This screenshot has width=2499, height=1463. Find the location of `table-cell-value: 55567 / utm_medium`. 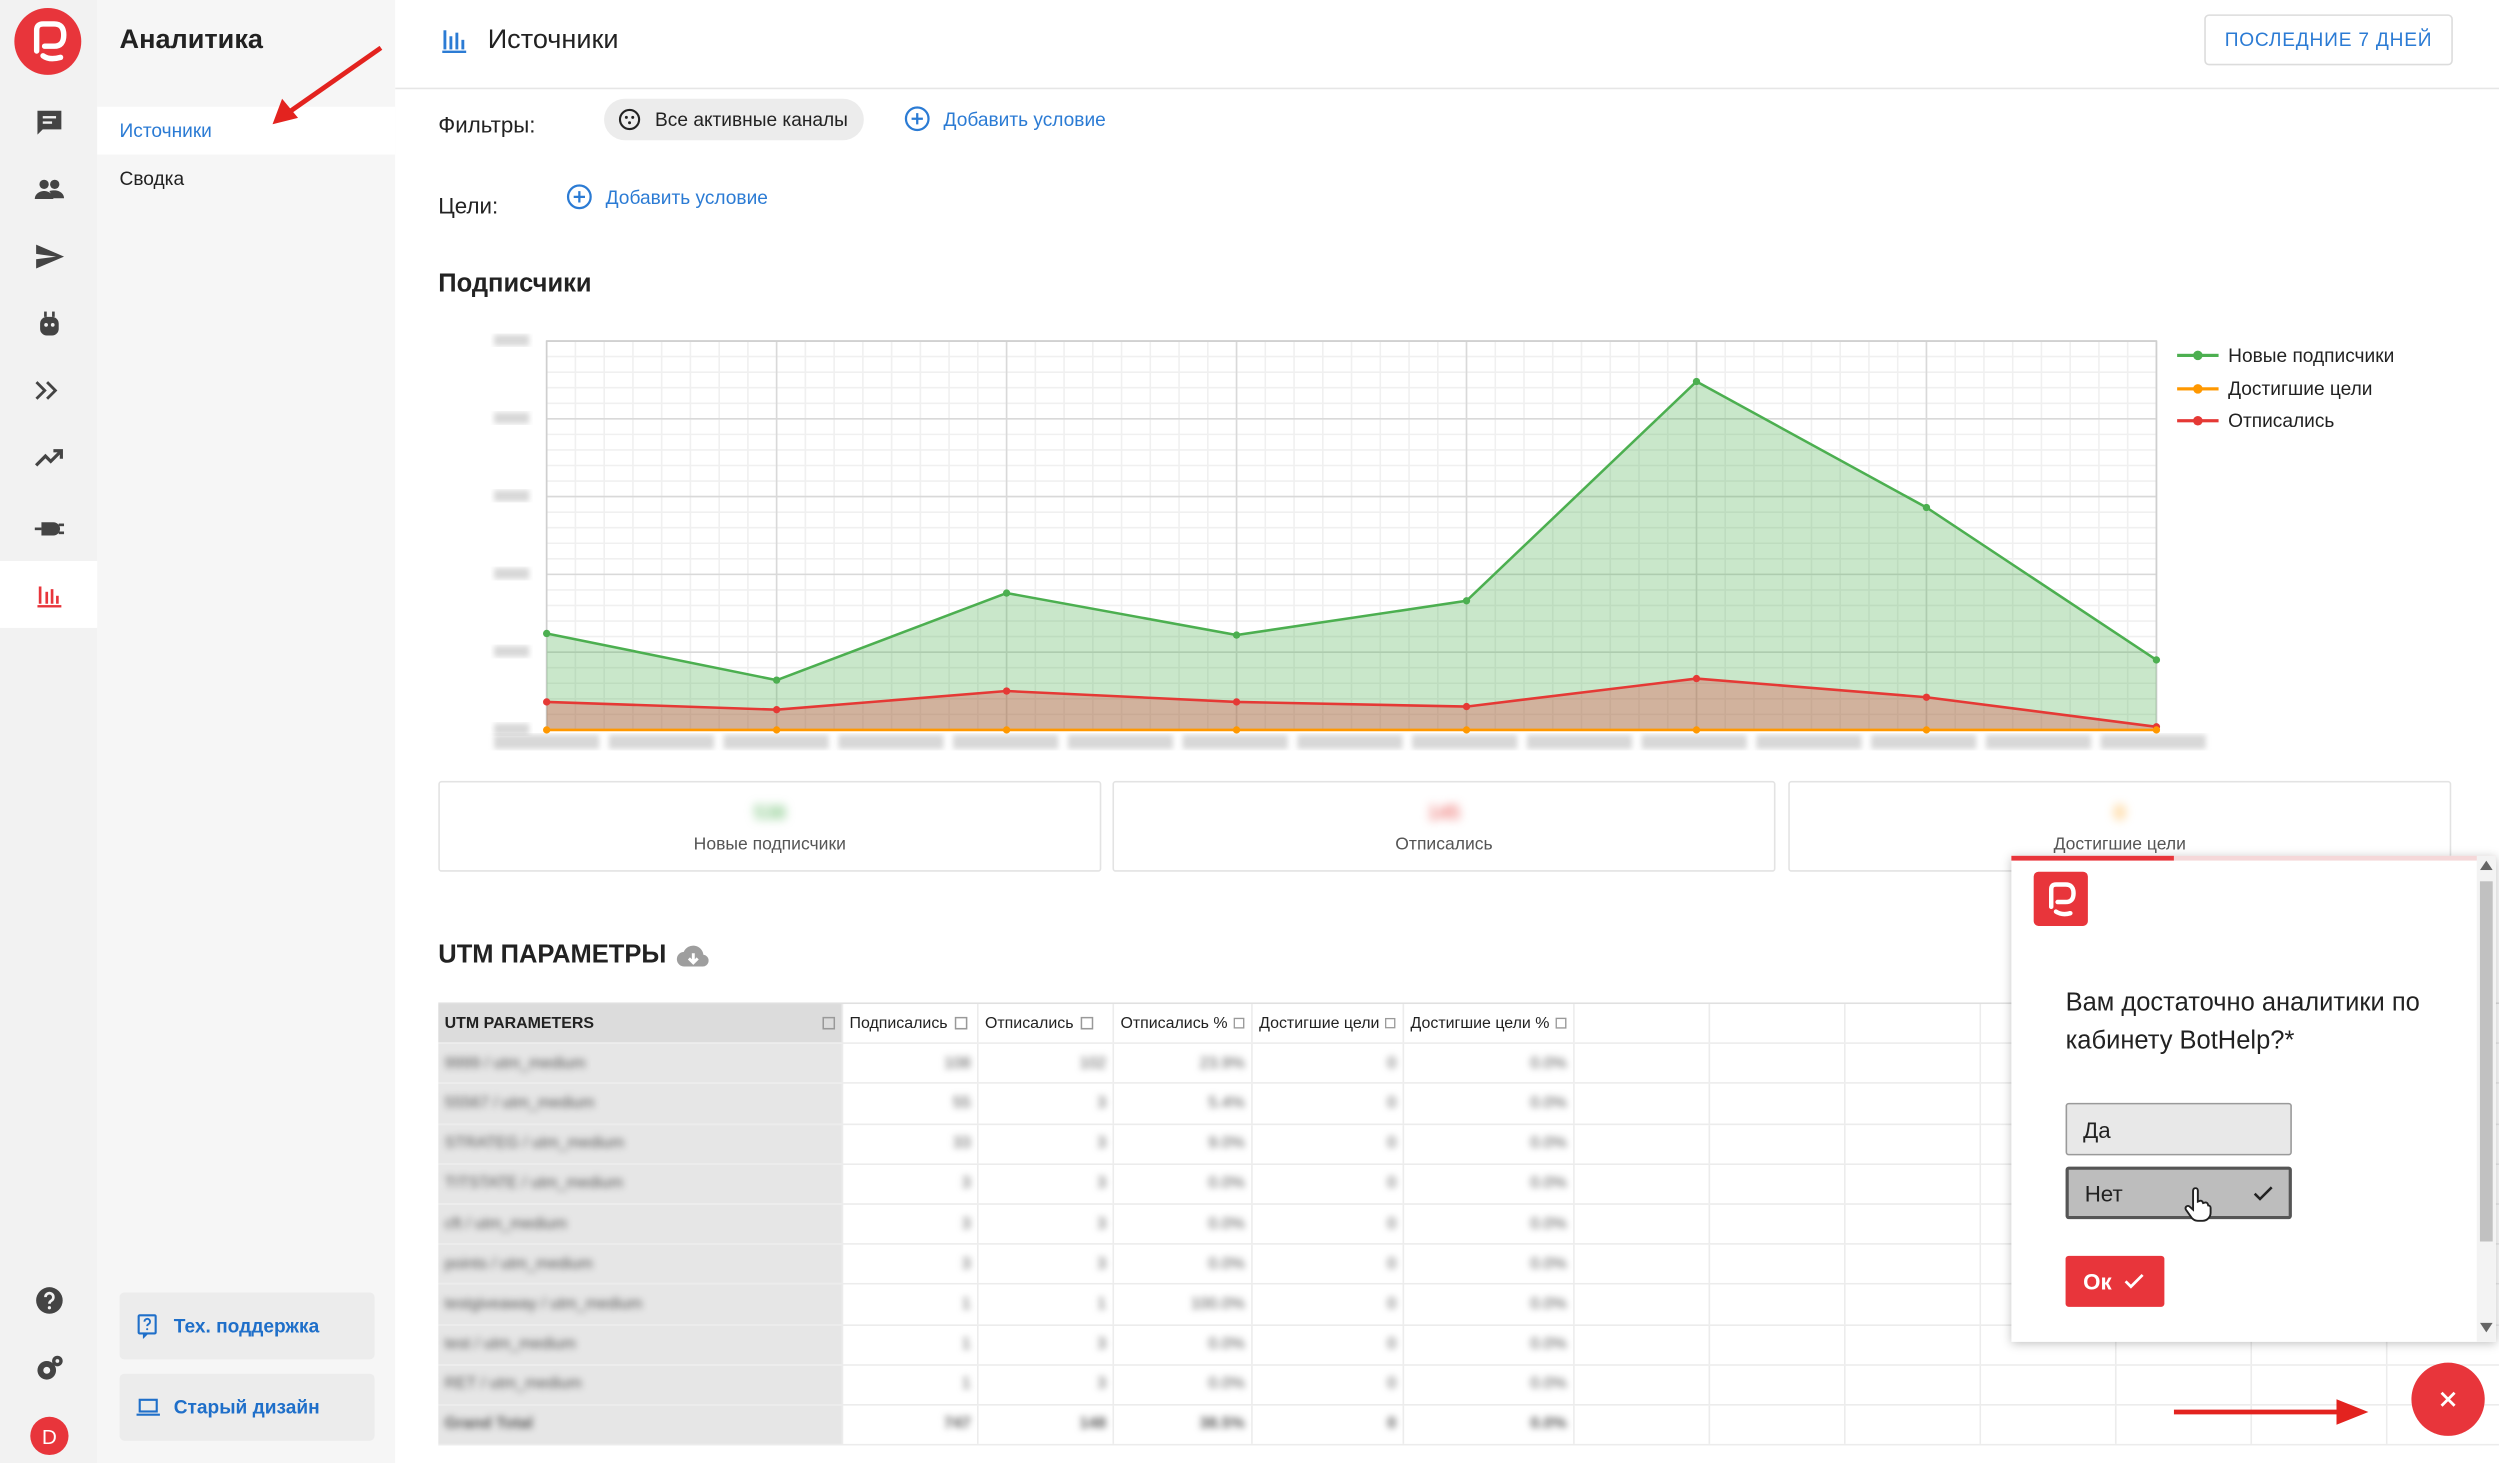

table-cell-value: 55567 / utm_medium is located at coordinates (519, 1103).